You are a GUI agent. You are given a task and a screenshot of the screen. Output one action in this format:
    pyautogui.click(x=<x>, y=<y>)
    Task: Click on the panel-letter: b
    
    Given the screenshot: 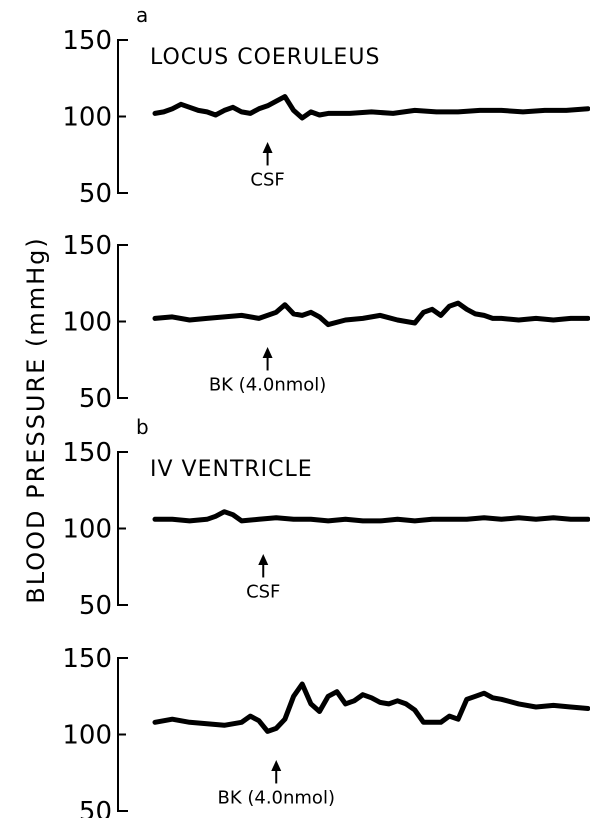 What is the action you would take?
    pyautogui.click(x=142, y=427)
    